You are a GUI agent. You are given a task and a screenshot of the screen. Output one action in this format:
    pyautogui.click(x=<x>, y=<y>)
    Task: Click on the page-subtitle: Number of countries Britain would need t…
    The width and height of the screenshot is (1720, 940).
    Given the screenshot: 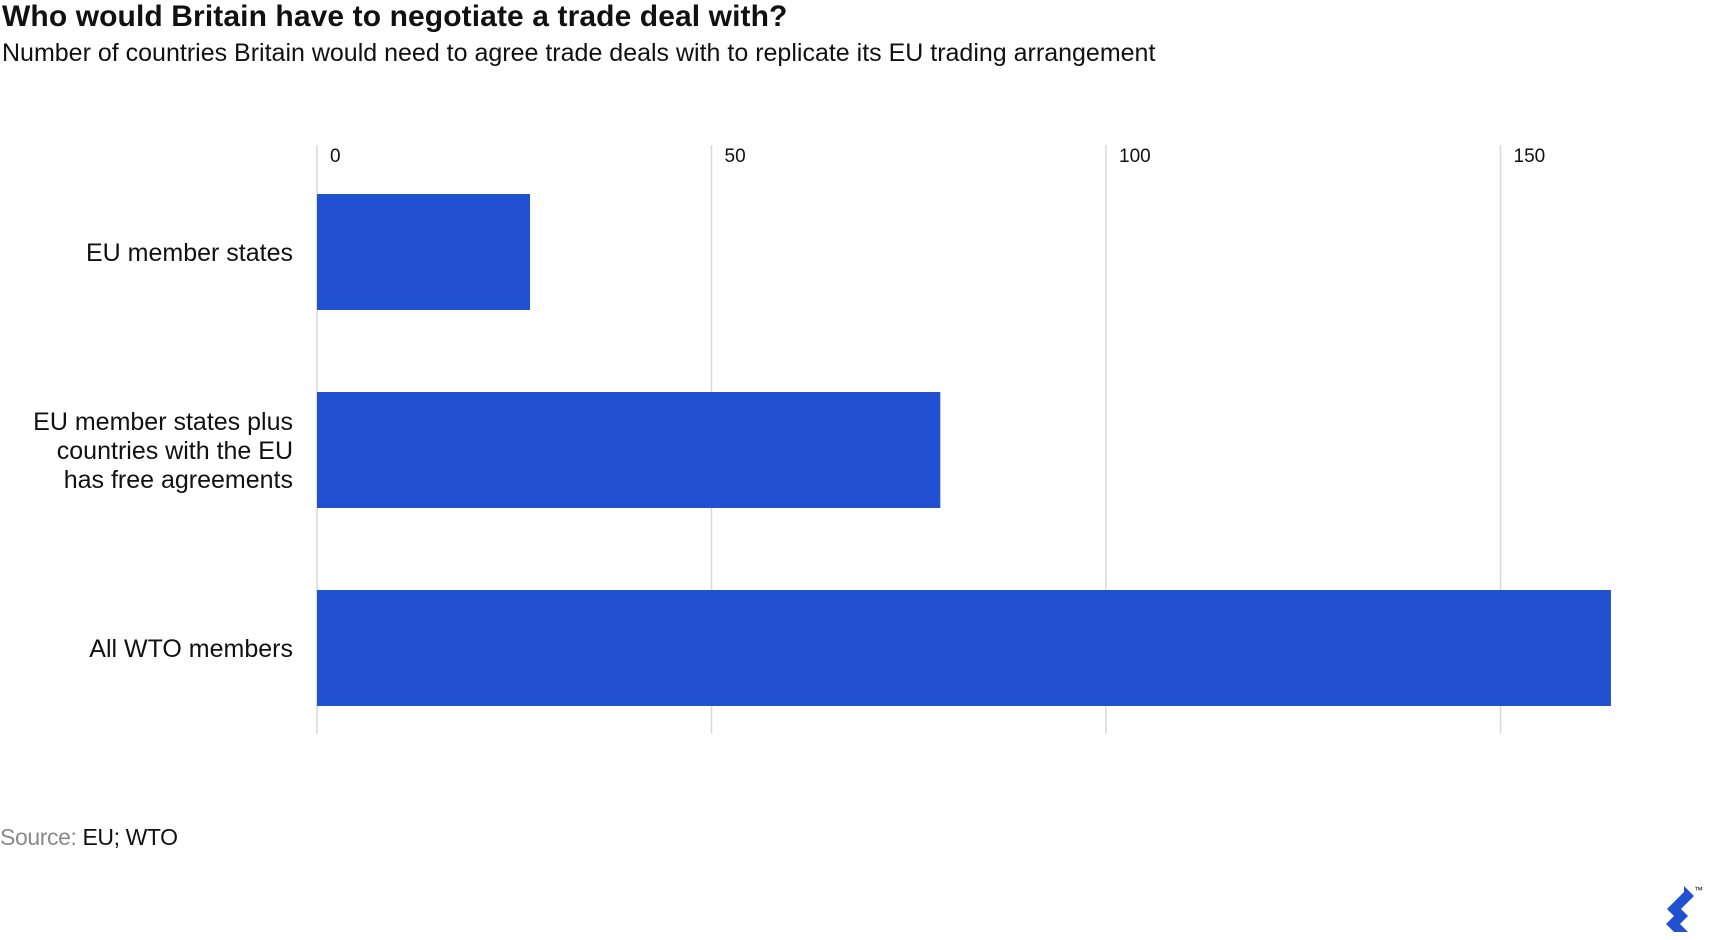 What is the action you would take?
    pyautogui.click(x=579, y=53)
    